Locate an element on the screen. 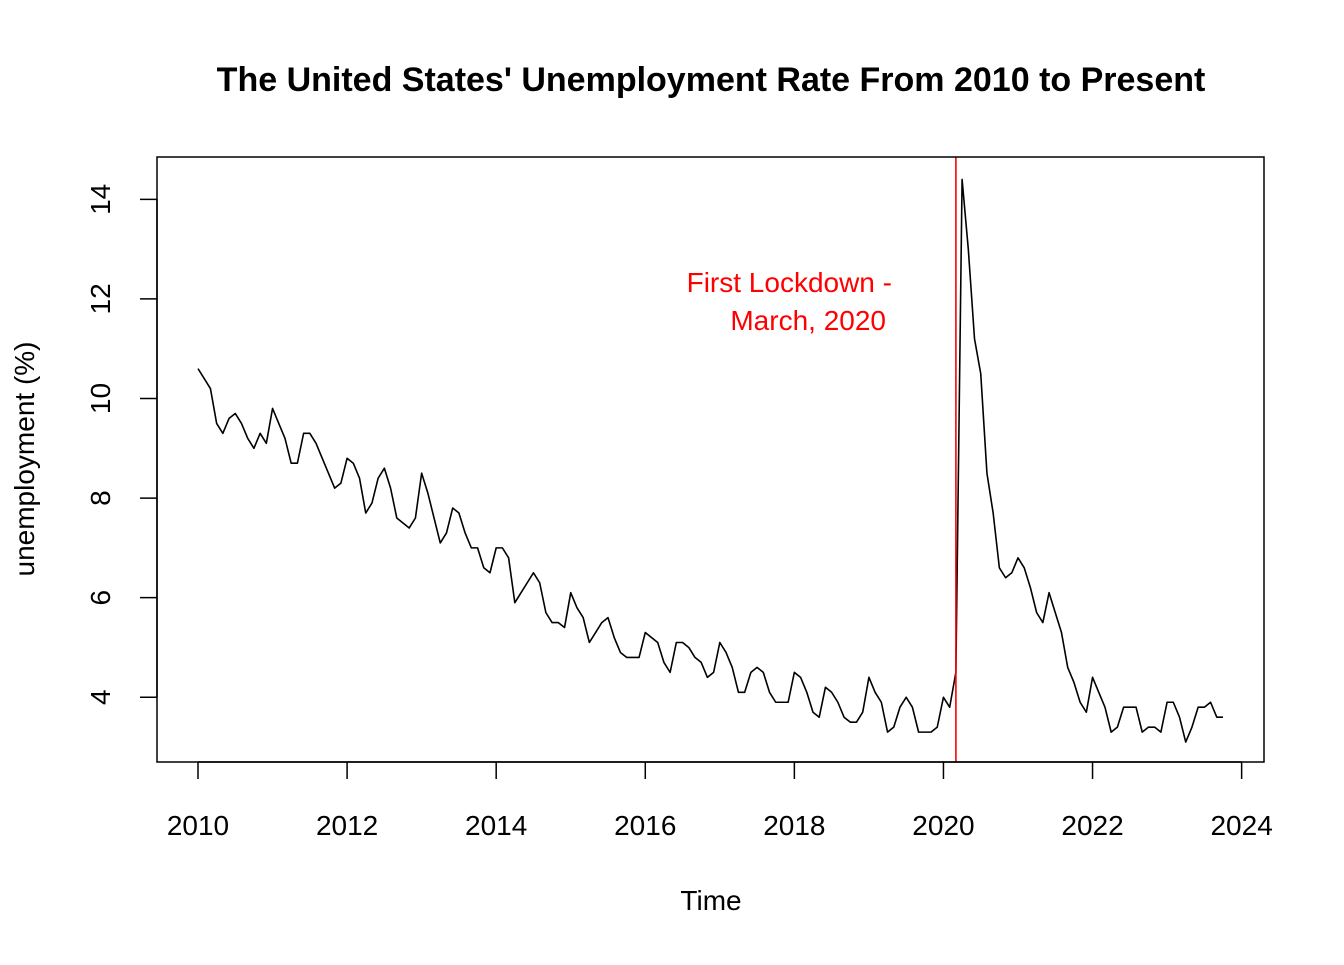 Image resolution: width=1344 pixels, height=965 pixels. x-tick-label: 2024 is located at coordinates (1241, 825).